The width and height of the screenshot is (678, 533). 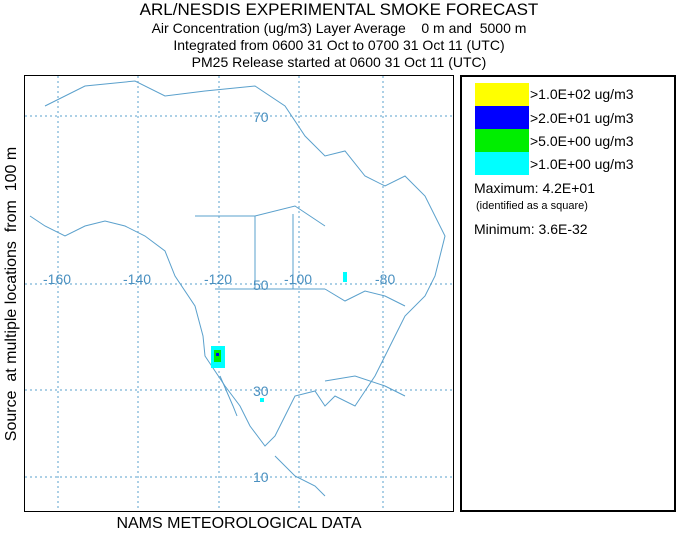 What do you see at coordinates (582, 118) in the screenshot?
I see `legend-label: >2.0E+01 ug/m3` at bounding box center [582, 118].